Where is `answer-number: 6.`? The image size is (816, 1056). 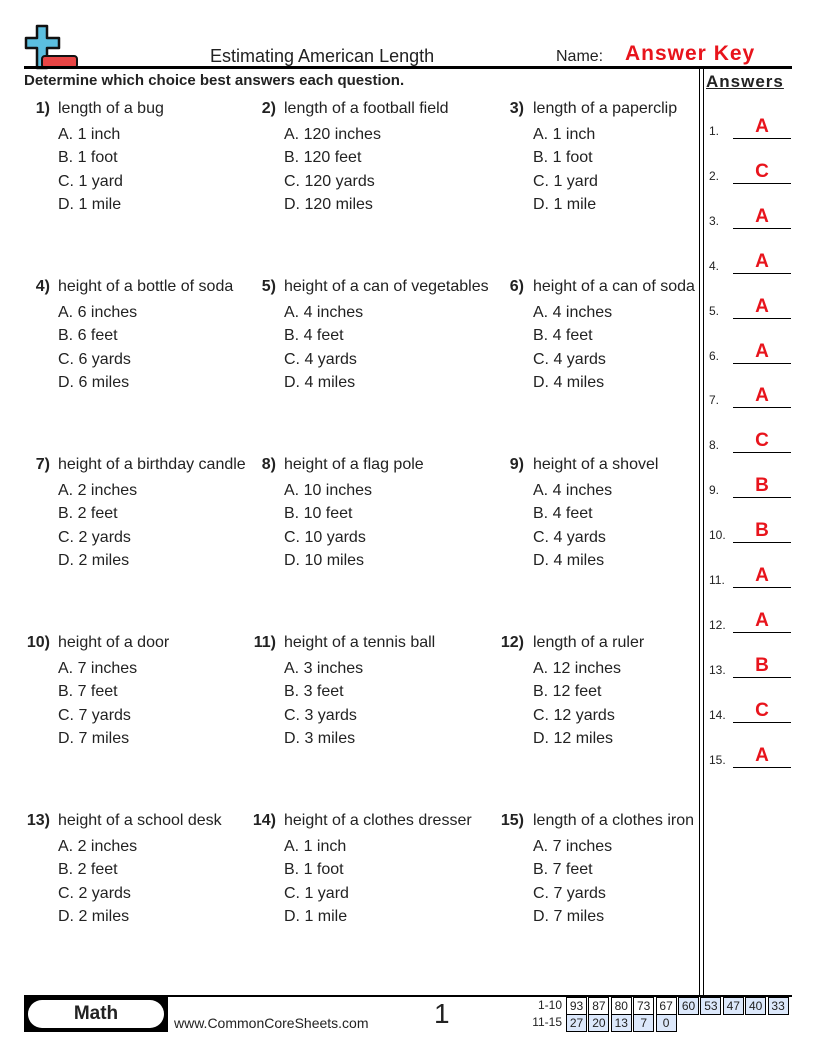 answer-number: 6. is located at coordinates (714, 355).